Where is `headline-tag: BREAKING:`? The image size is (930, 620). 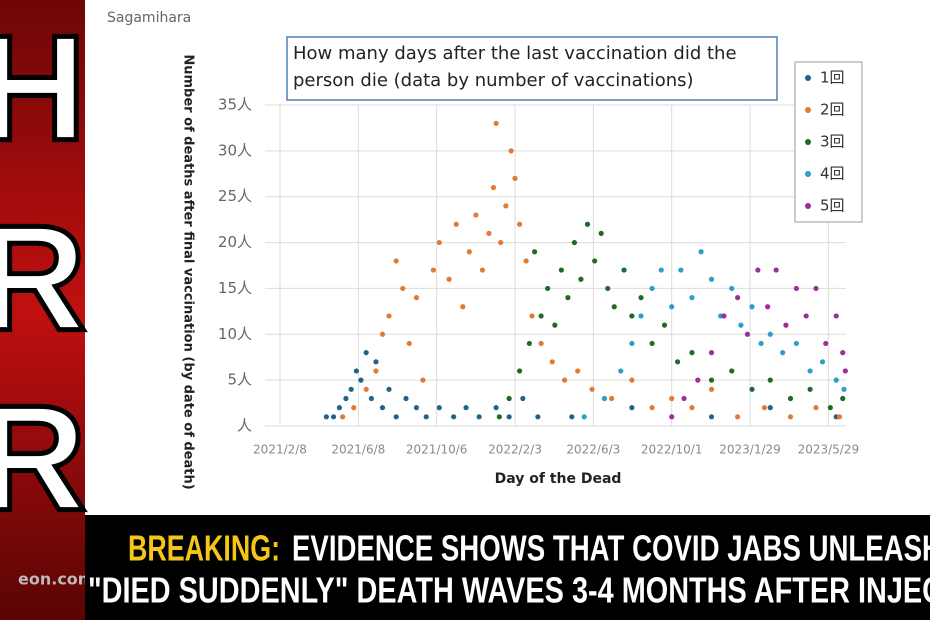
headline-tag: BREAKING: is located at coordinates (204, 548).